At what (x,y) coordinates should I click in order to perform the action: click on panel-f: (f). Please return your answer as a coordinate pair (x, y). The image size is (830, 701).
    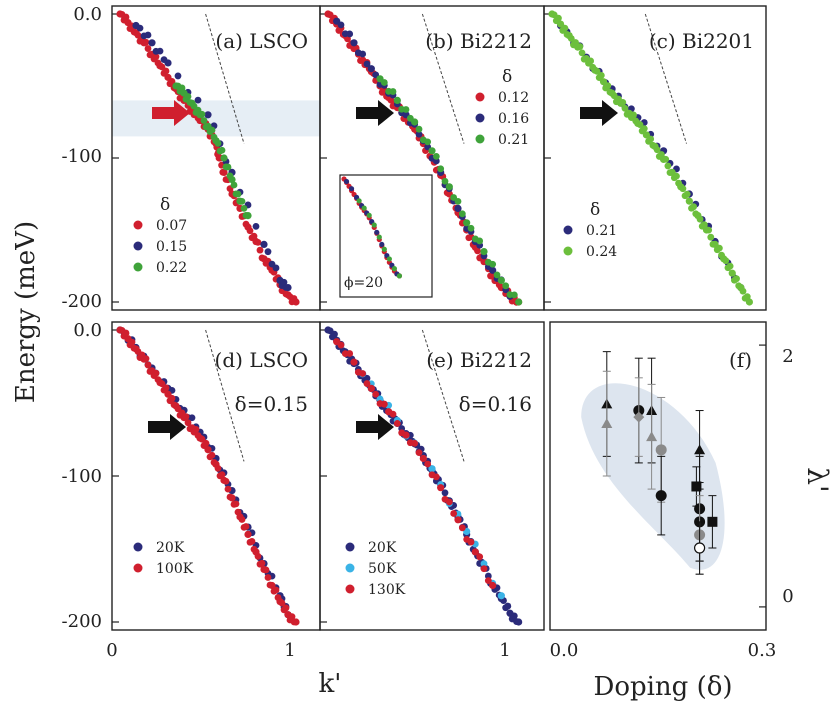
    Looking at the image, I should click on (658, 476).